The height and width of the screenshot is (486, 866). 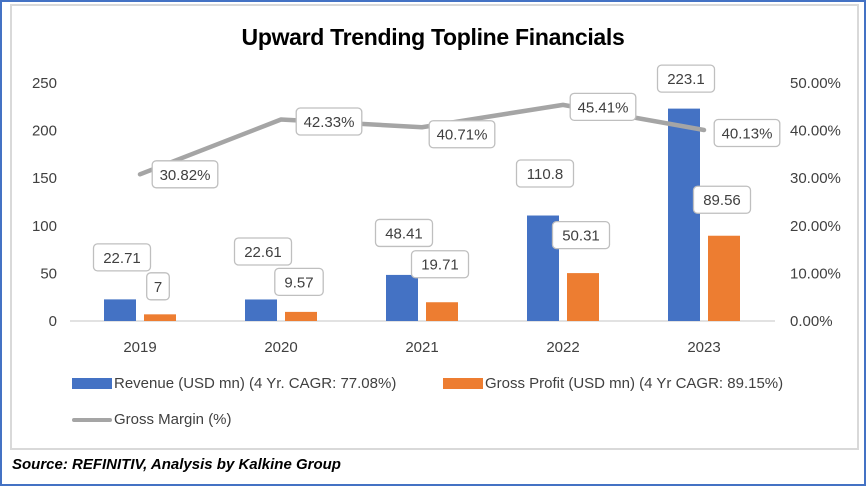 I want to click on y-right-tick-label: 20.00%, so click(x=815, y=226).